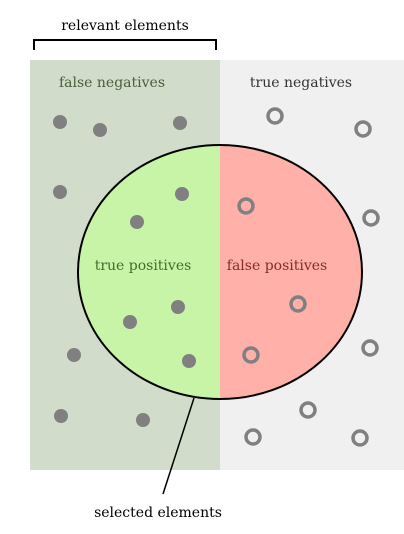  Describe the element at coordinates (112, 83) in the screenshot. I see `false-negatives-label: false negatives` at that location.